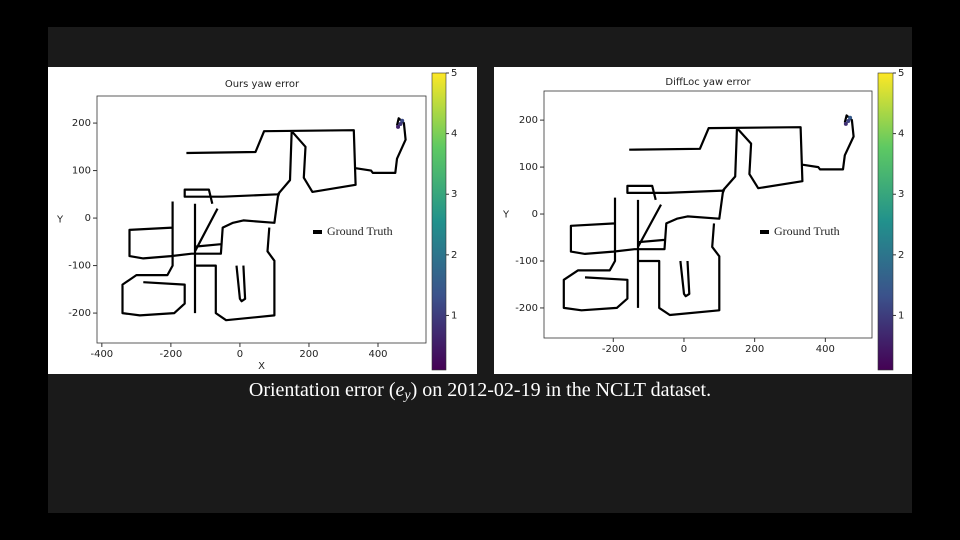  What do you see at coordinates (708, 82) in the screenshot?
I see `chart-title: DiffLoc yaw error` at bounding box center [708, 82].